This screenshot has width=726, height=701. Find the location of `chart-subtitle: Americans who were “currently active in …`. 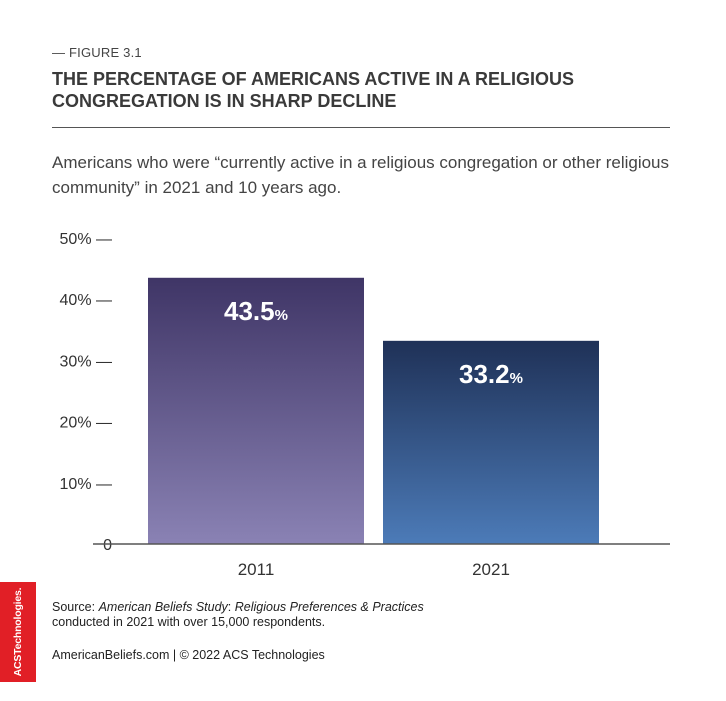

chart-subtitle: Americans who were “currently active in … is located at coordinates (361, 175).